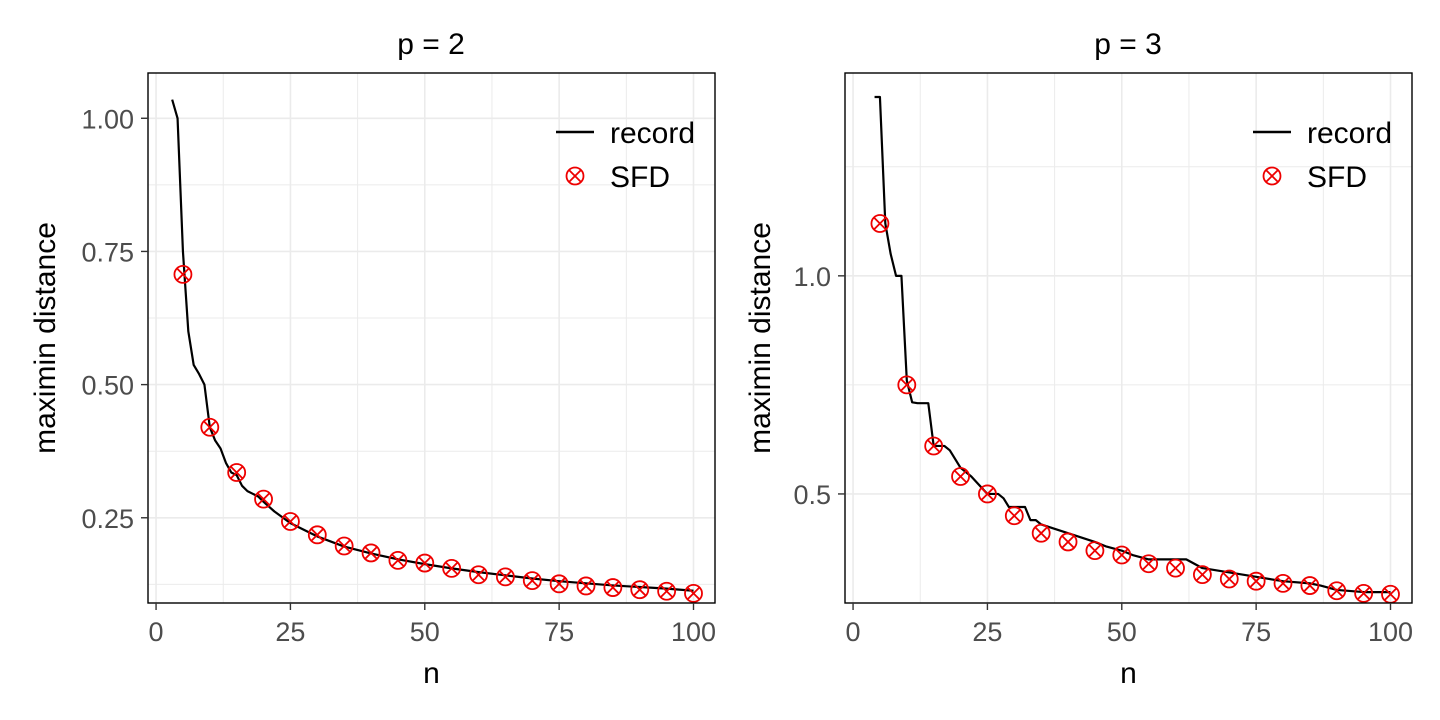  What do you see at coordinates (431, 44) in the screenshot?
I see `panel-title: p = 2` at bounding box center [431, 44].